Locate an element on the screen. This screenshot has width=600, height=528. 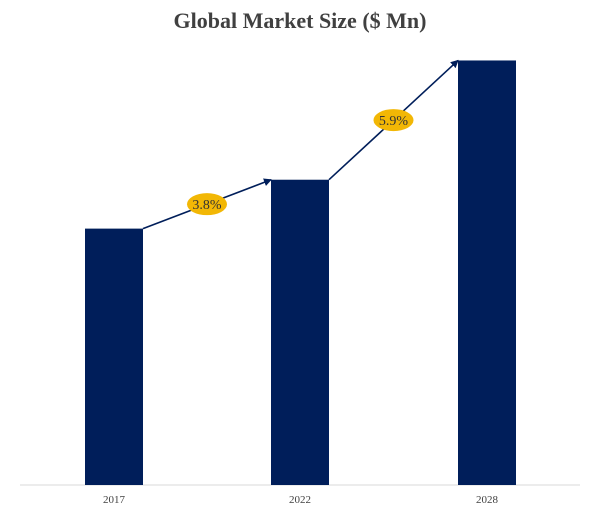
x-tick-label: 2022 is located at coordinates (300, 500).